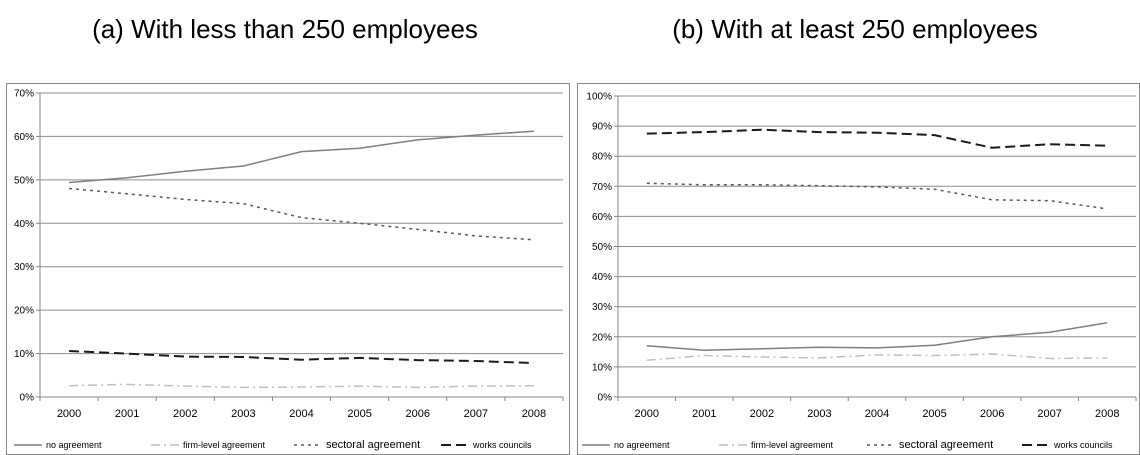 This screenshot has width=1140, height=455. I want to click on chart-title-a: (a) With less than 250 employees, so click(285, 29).